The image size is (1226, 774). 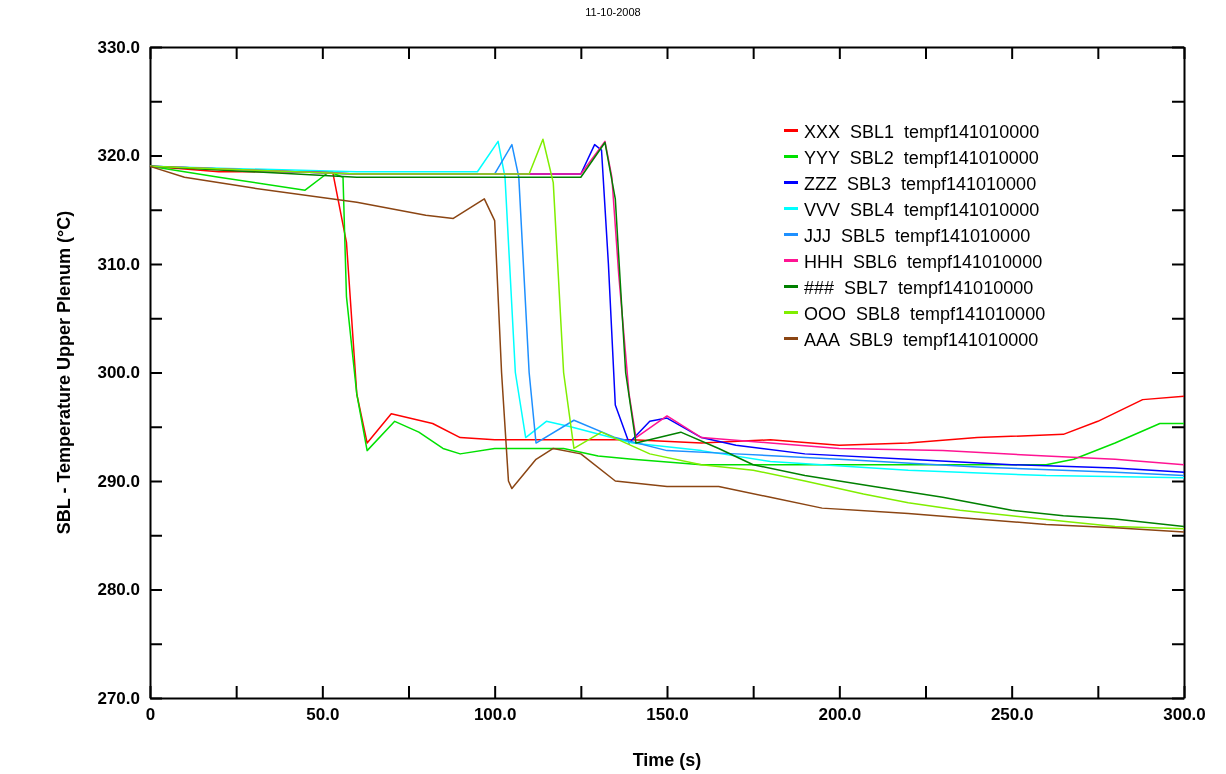 I want to click on legend-label: HHH SBL6 tempf141010000, so click(x=923, y=262).